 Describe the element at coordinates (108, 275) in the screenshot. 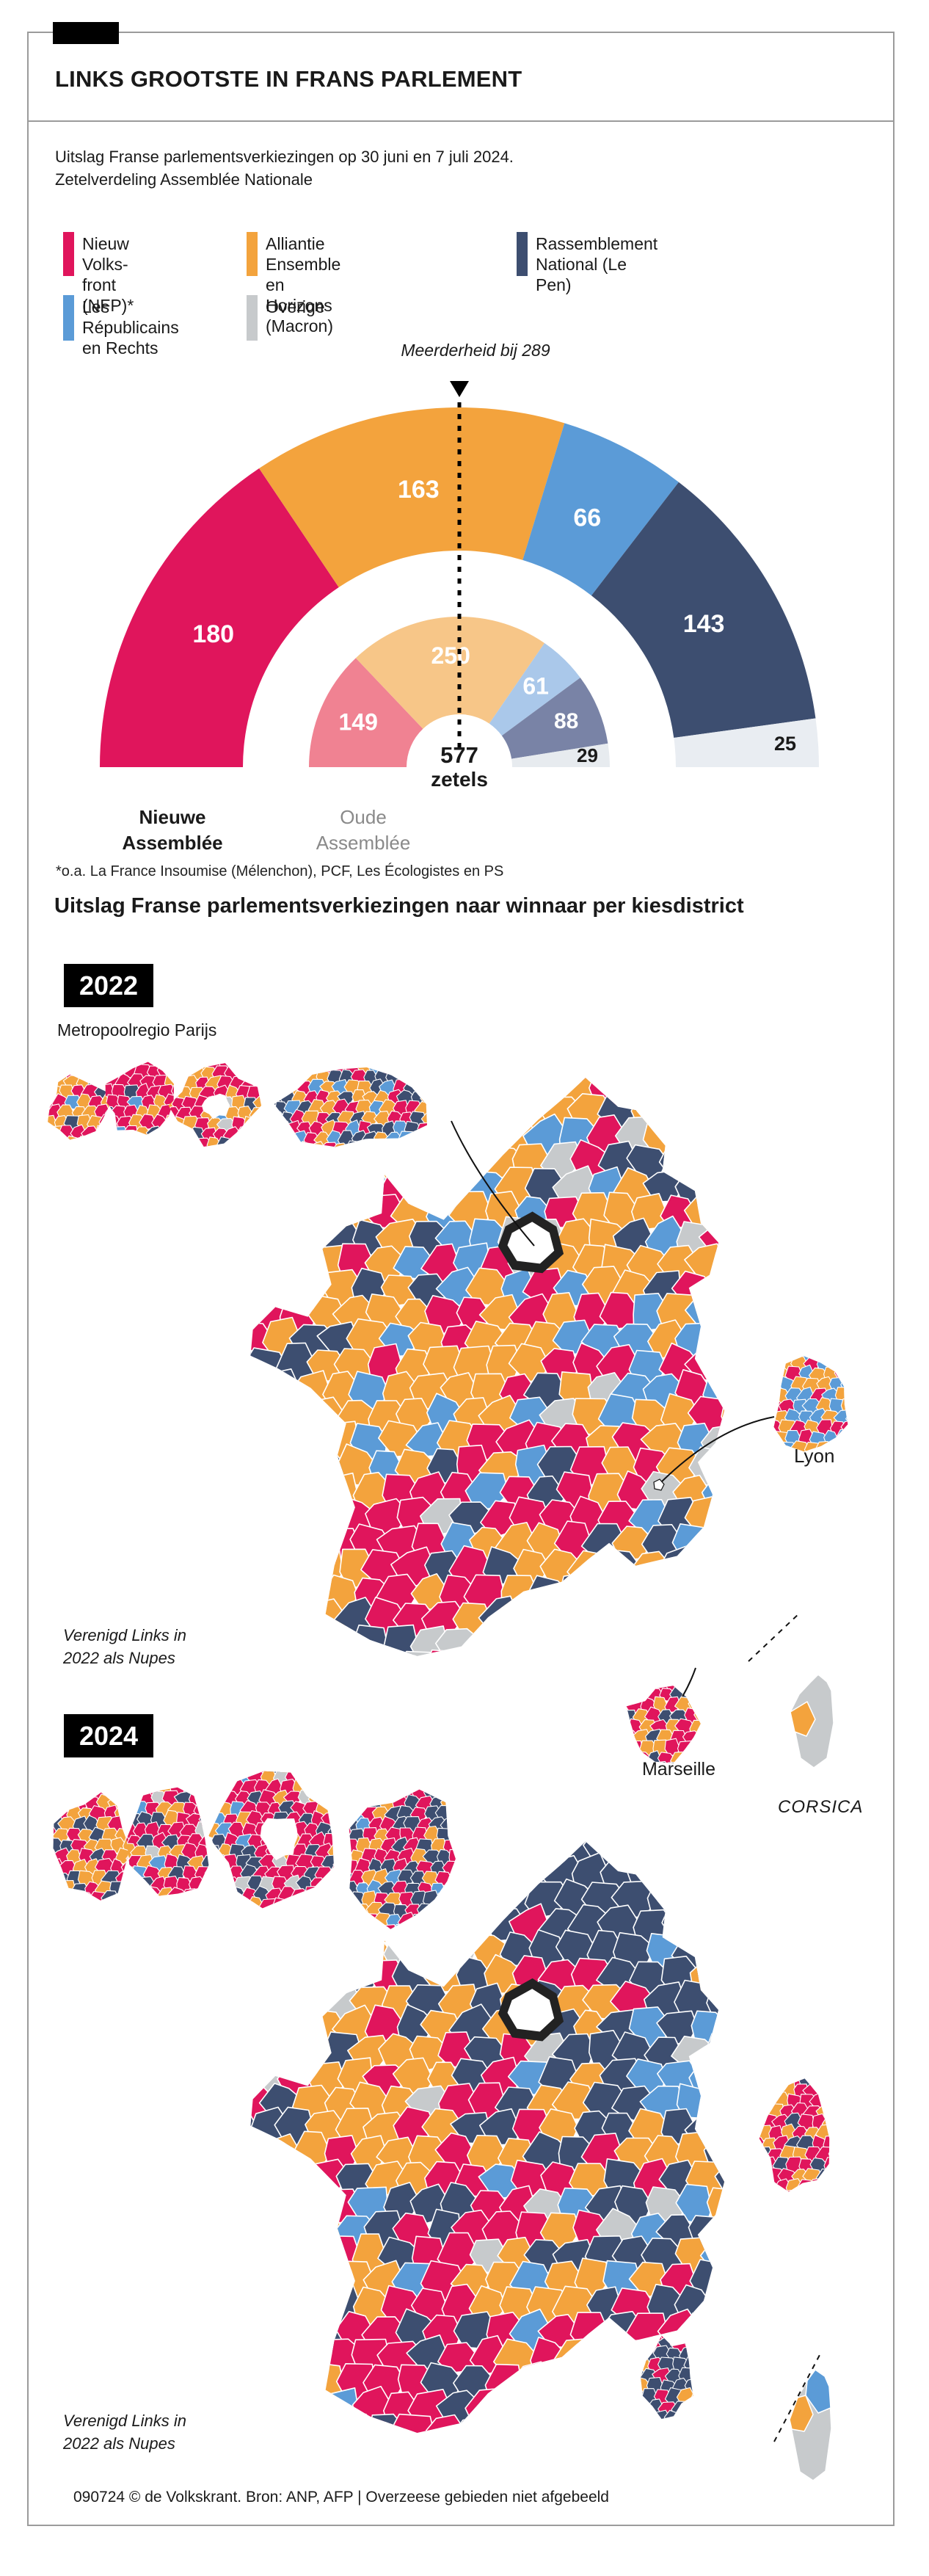

I see `legend-label: Nieuw Volks- front (NFP)*` at that location.